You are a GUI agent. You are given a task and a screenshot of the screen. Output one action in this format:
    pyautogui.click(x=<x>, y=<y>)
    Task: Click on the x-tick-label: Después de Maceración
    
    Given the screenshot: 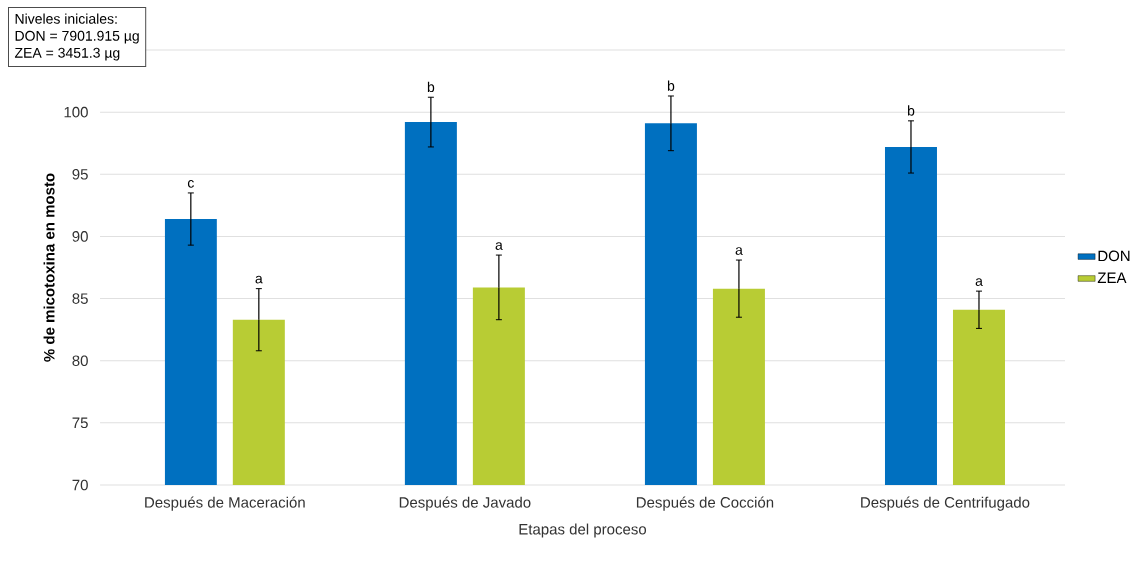 What is the action you would take?
    pyautogui.click(x=225, y=503)
    